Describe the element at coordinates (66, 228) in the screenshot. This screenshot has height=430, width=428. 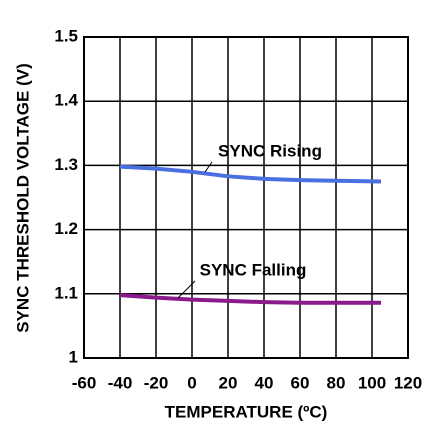
I see `y-tick-label: 1.2` at that location.